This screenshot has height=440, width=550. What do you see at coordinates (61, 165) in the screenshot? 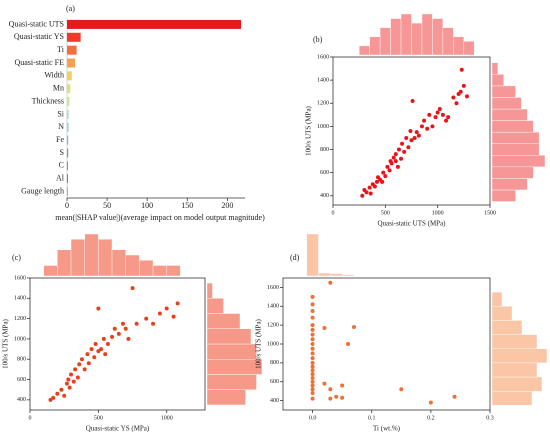
I see `y-tick-label: C` at bounding box center [61, 165].